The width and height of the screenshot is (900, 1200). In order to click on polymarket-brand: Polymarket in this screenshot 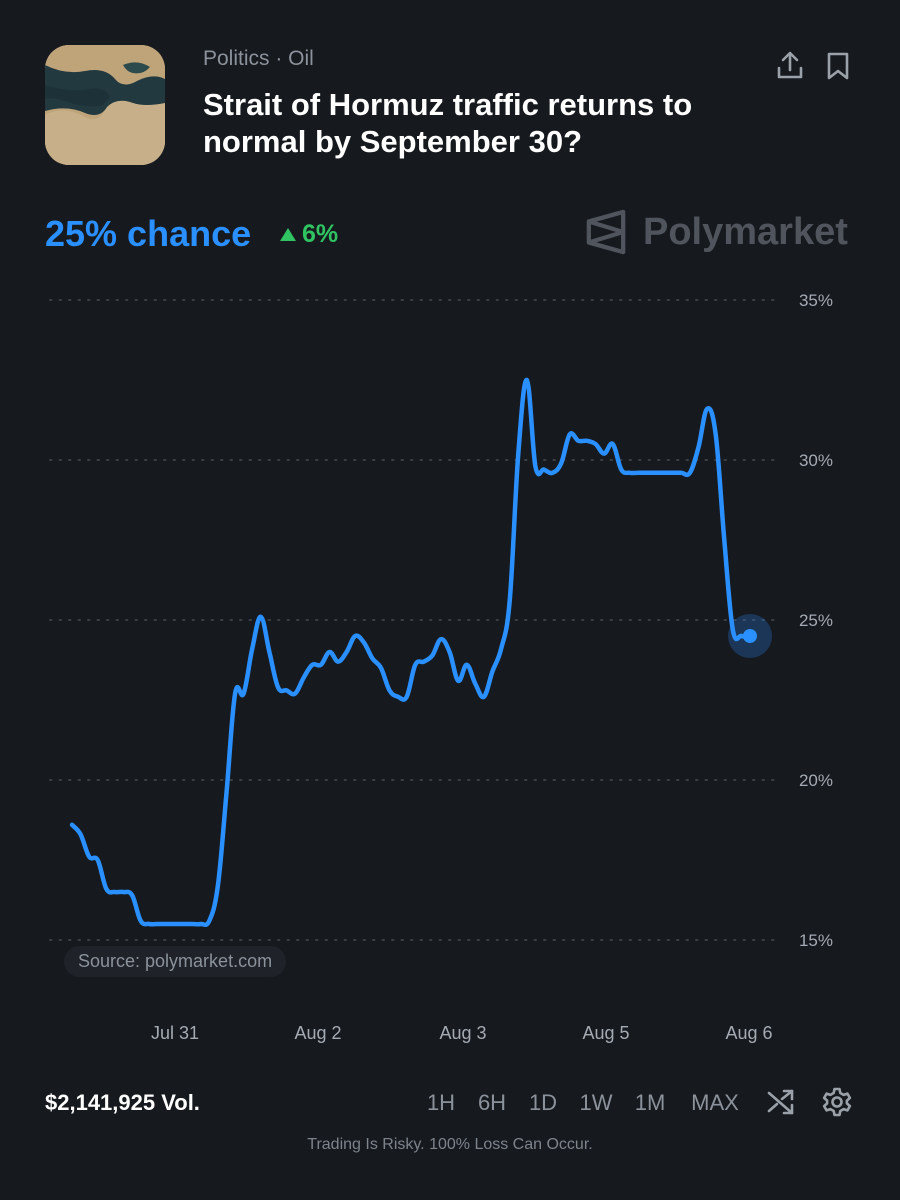, I will do `click(716, 232)`.